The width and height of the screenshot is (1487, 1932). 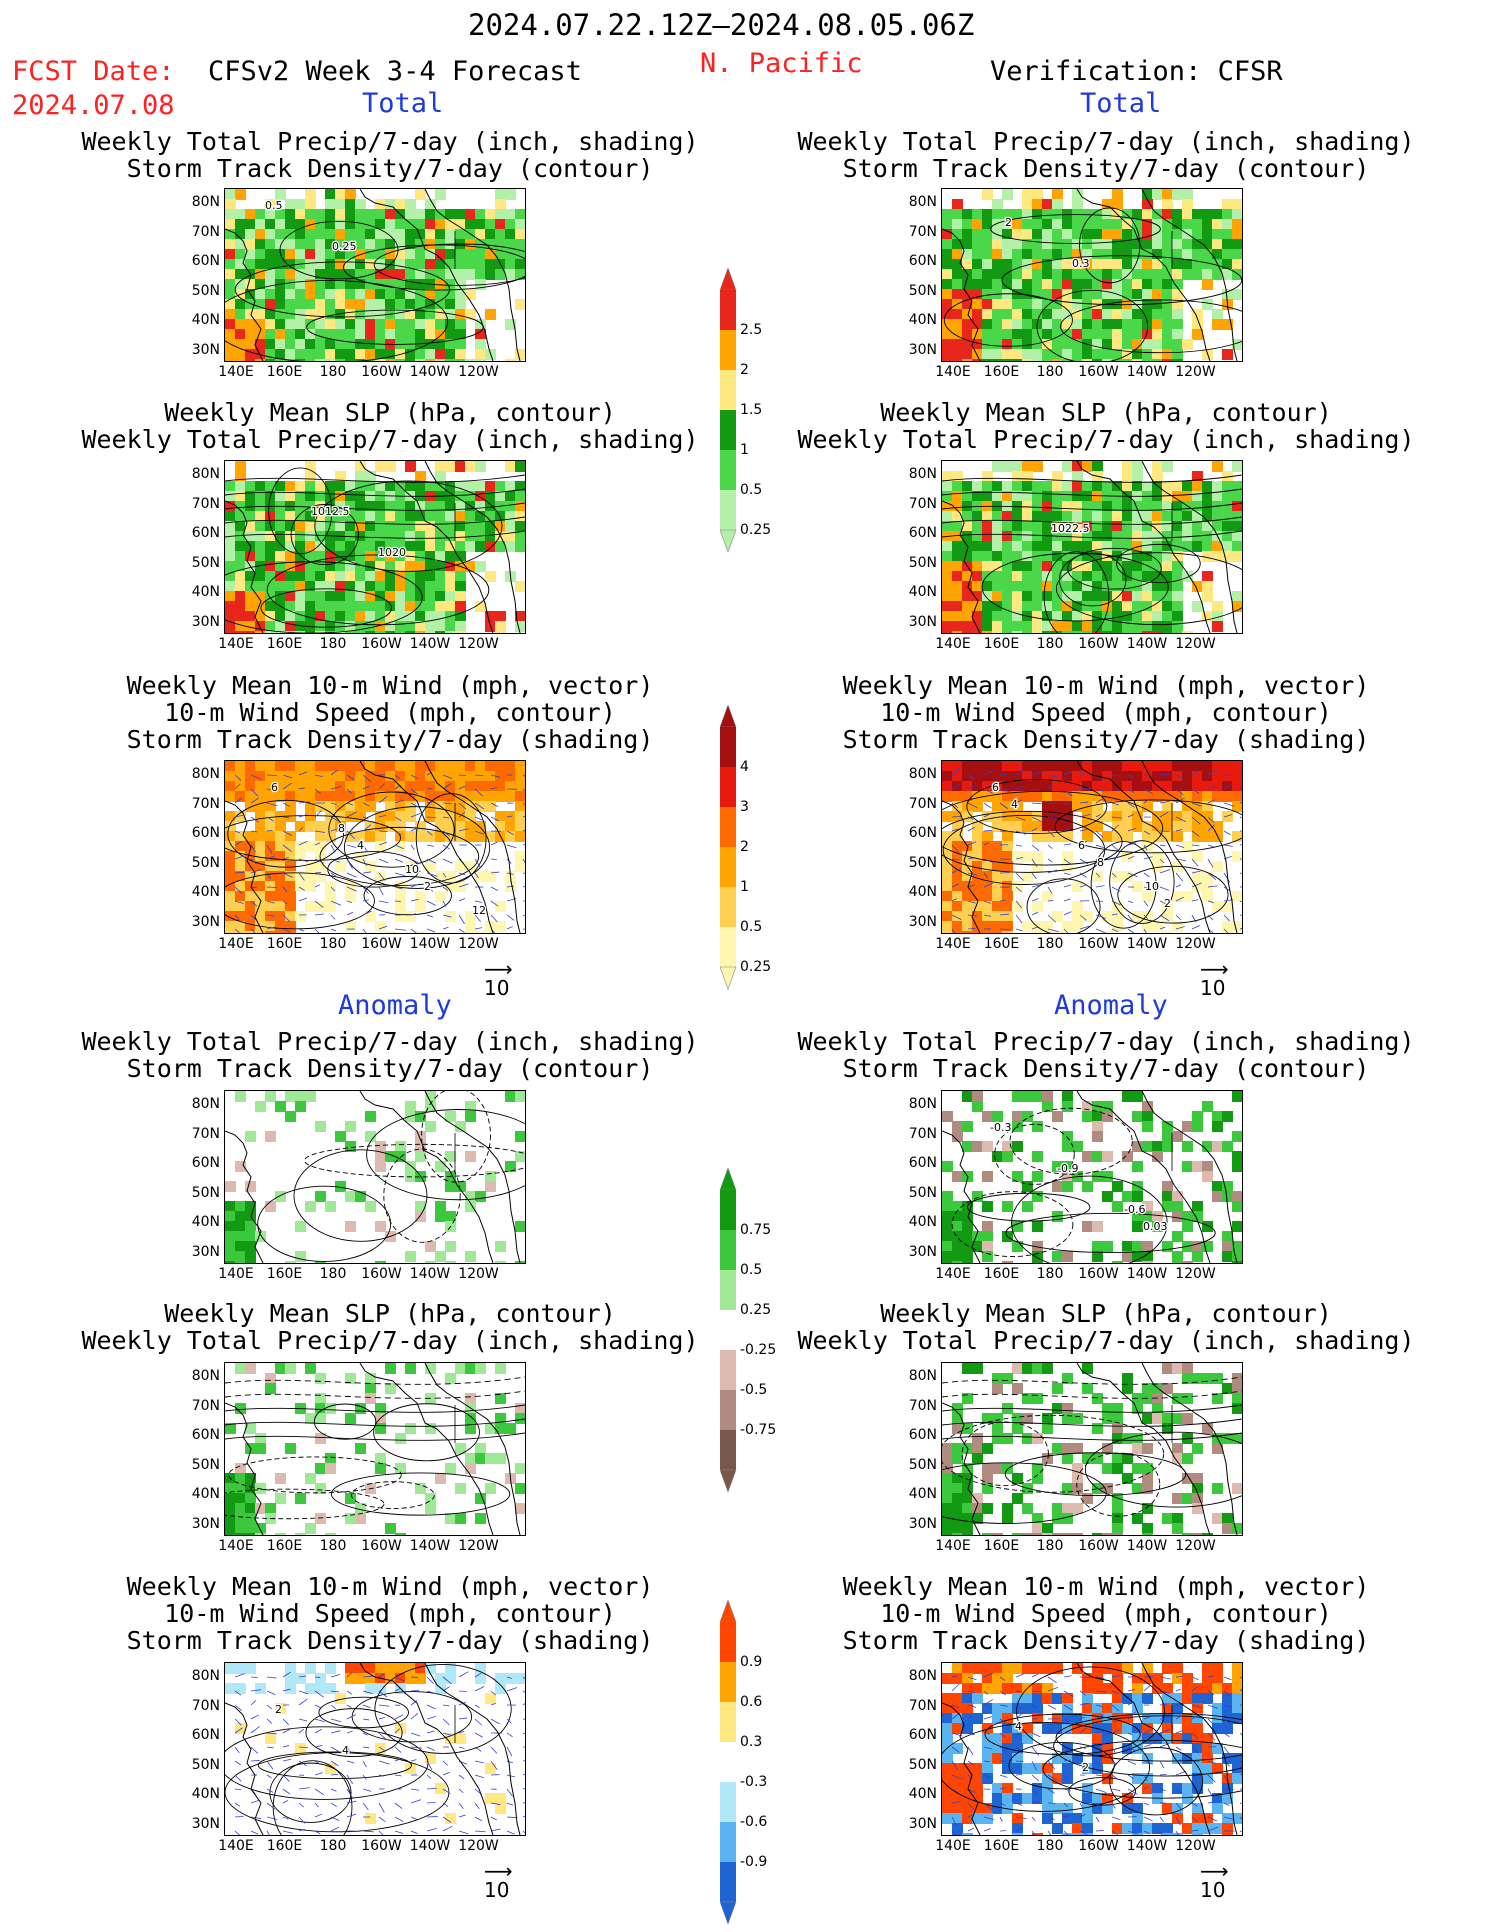 I want to click on verification-title: Verification: CFSR, so click(x=1136, y=71).